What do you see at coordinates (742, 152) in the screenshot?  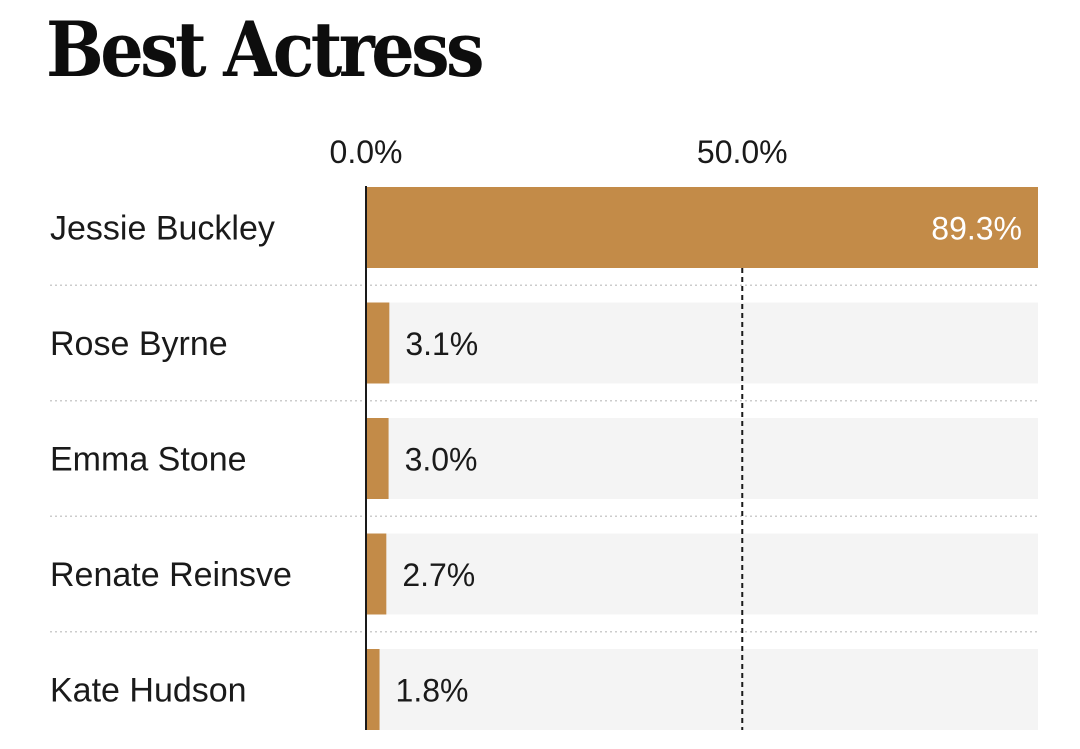 I see `x-tick-label: 50.0%` at bounding box center [742, 152].